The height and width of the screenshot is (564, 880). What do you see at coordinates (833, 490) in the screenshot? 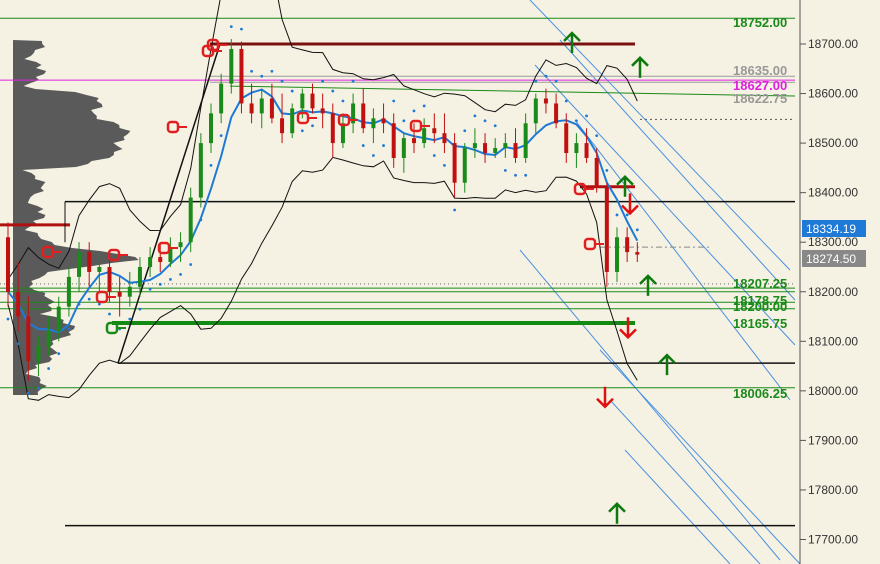
I see `axis-tick-label: 17800.00` at bounding box center [833, 490].